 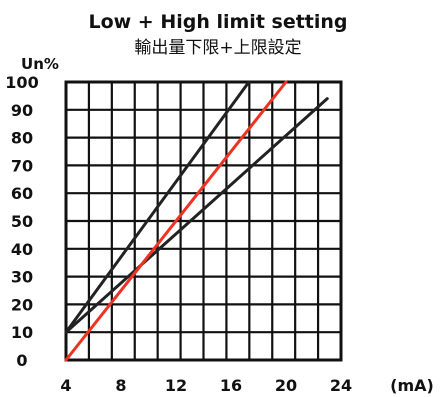 What do you see at coordinates (22, 304) in the screenshot?
I see `y-tick-label: 20` at bounding box center [22, 304].